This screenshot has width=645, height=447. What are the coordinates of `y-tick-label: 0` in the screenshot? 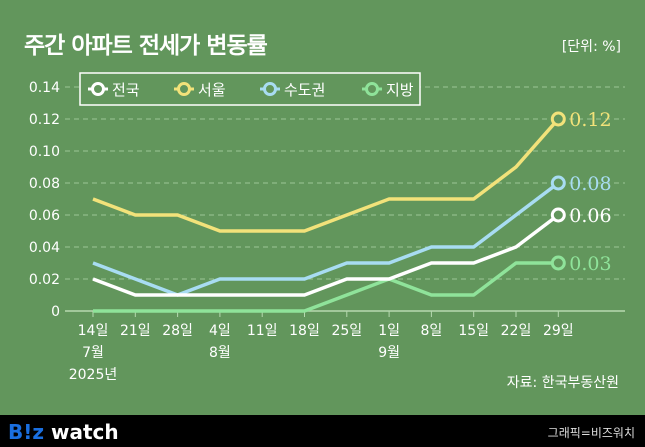 It's located at (55, 312).